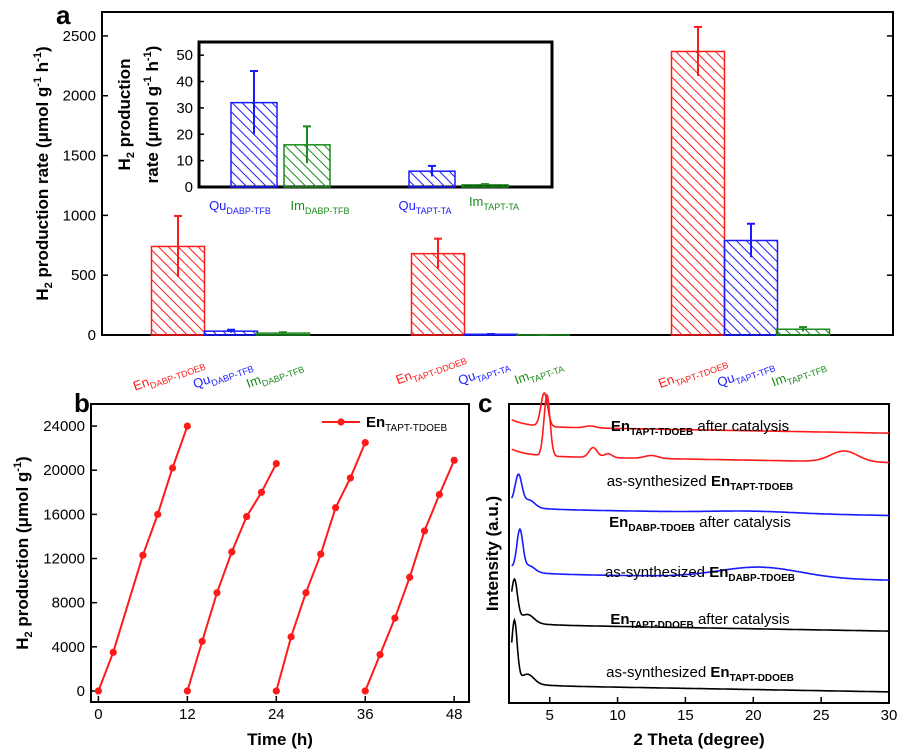 The width and height of the screenshot is (917, 755). I want to click on inset-category-label: ImTAPT-TA, so click(494, 203).